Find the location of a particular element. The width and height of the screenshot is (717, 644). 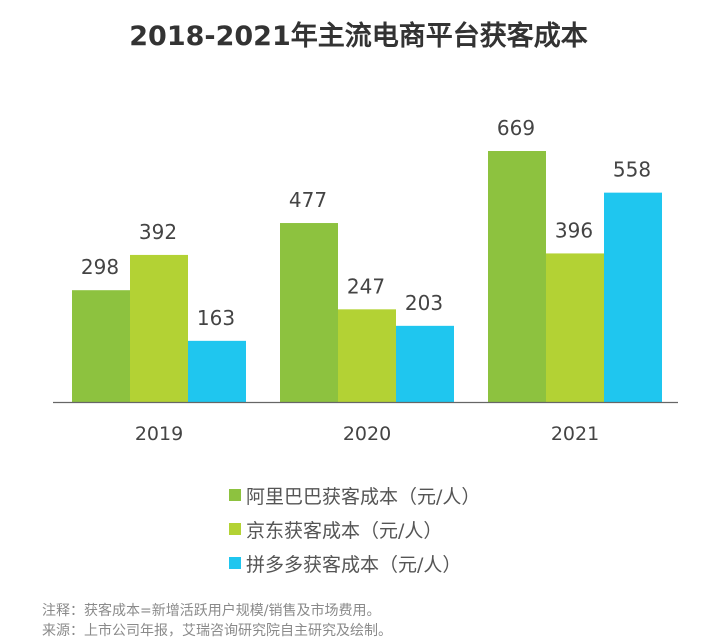

legend-item-jd: 京东获客成本（元/人） is located at coordinates (354, 529).